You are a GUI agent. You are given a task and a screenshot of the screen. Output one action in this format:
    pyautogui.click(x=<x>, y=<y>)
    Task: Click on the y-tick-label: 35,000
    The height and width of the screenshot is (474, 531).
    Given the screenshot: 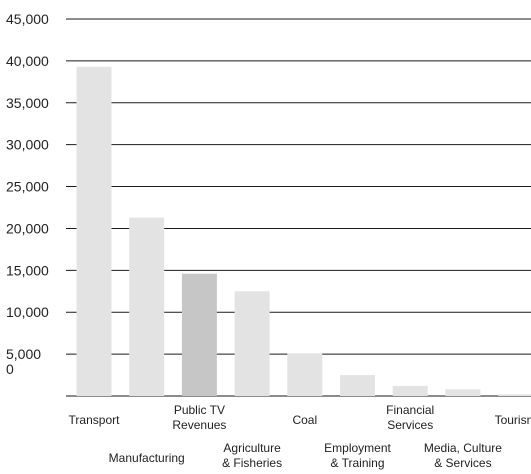 What is the action you would take?
    pyautogui.click(x=27, y=103)
    